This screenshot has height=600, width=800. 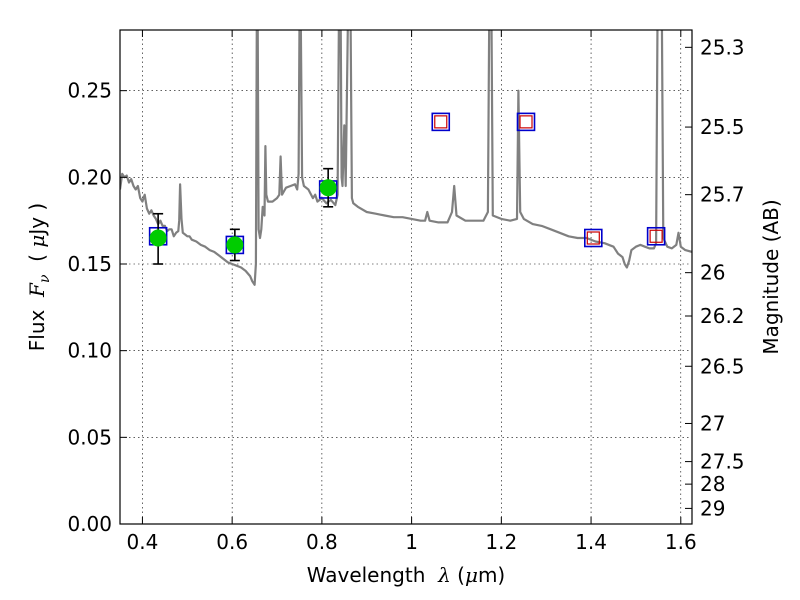 I want to click on magnitude-tick-label: 29, so click(x=712, y=508).